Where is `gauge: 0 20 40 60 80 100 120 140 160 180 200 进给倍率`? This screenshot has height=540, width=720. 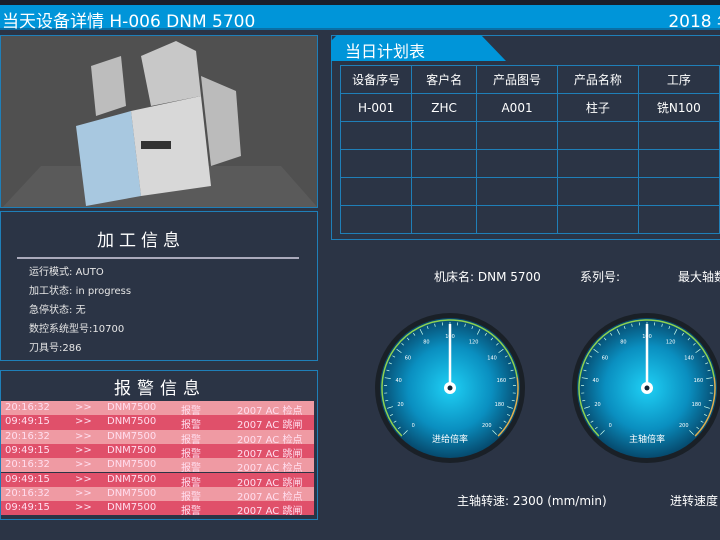
gauge: 0 20 40 60 80 100 120 140 160 180 200 进给倍率 is located at coordinates (450, 388).